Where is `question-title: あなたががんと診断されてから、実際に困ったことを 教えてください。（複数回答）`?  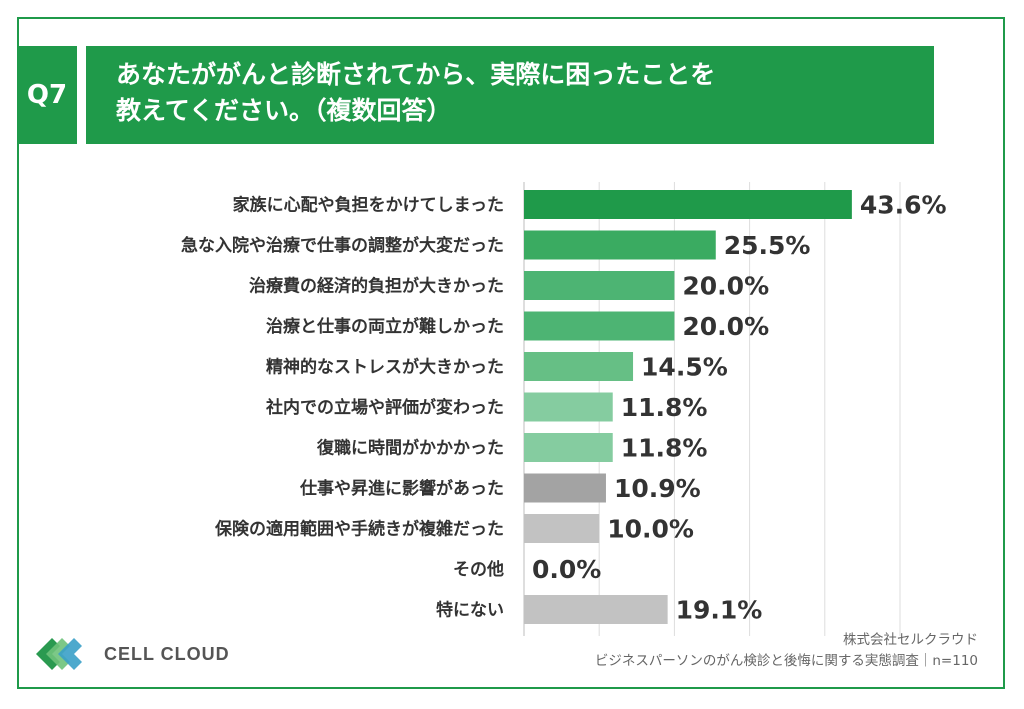
question-title: あなたががんと診断されてから、実際に困ったことを 教えてください。（複数回答） is located at coordinates (510, 95).